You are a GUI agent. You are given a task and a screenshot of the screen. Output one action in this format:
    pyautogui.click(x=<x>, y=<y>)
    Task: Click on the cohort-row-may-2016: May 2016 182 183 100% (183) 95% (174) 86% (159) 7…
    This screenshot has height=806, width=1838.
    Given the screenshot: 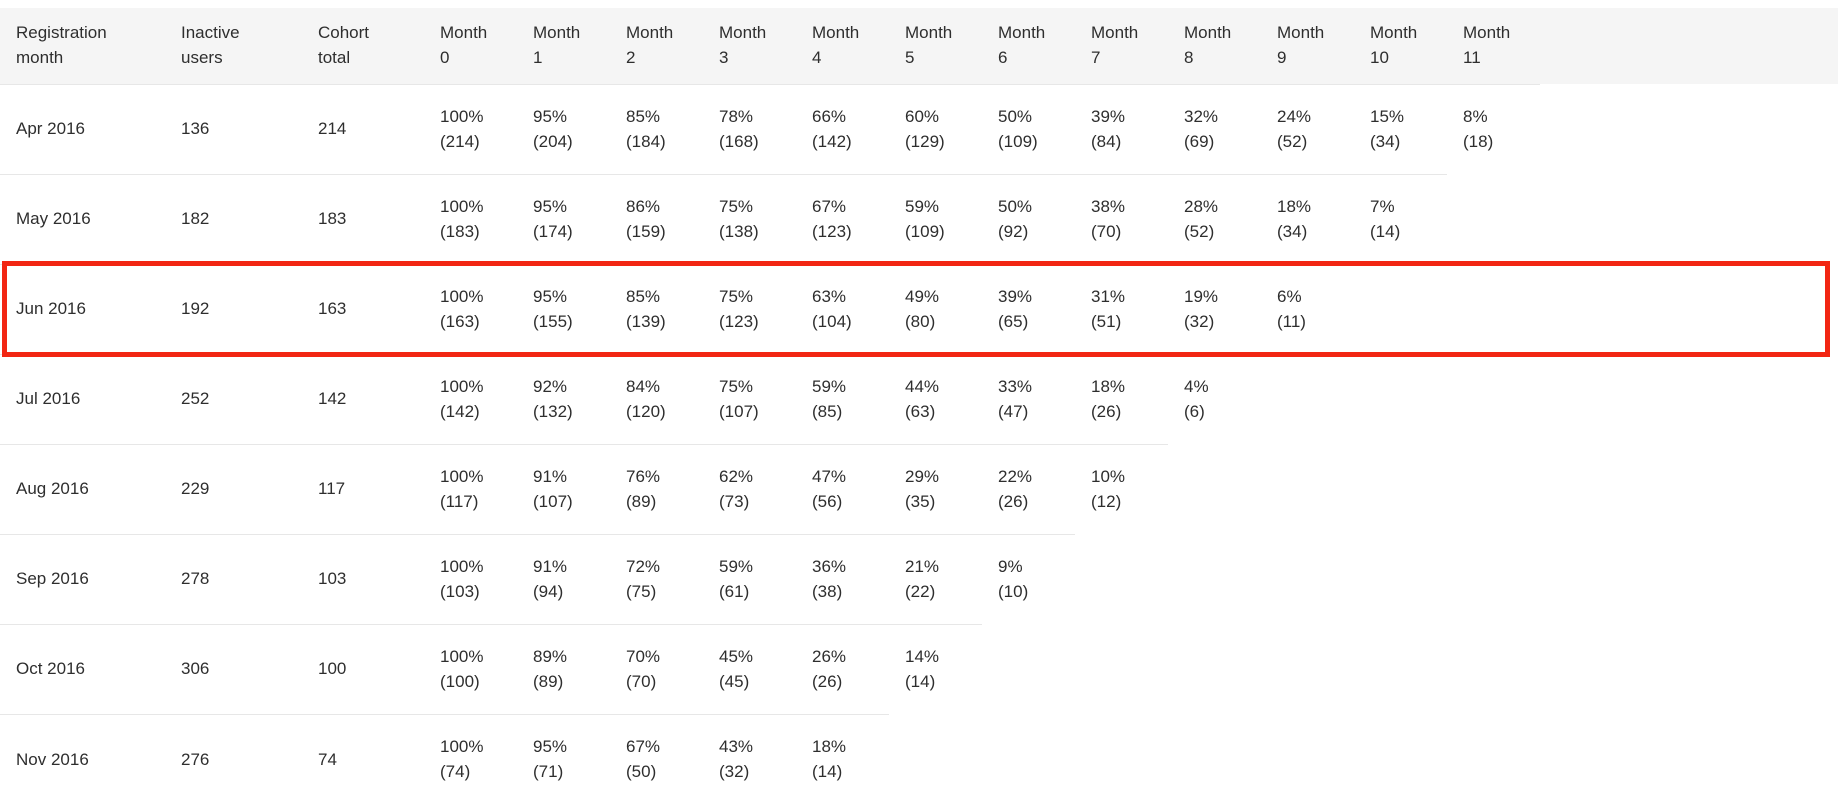 What is the action you would take?
    pyautogui.click(x=919, y=218)
    